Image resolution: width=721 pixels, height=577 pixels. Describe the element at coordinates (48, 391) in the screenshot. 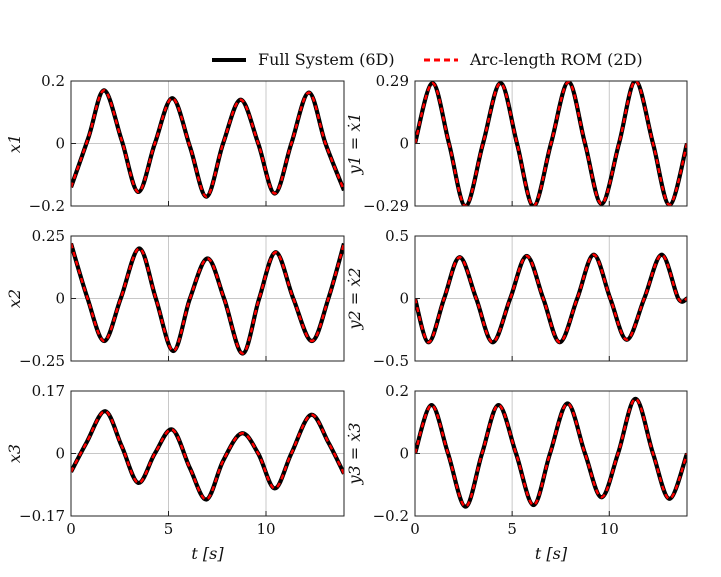

I see `y-tick-label: 0.17` at that location.